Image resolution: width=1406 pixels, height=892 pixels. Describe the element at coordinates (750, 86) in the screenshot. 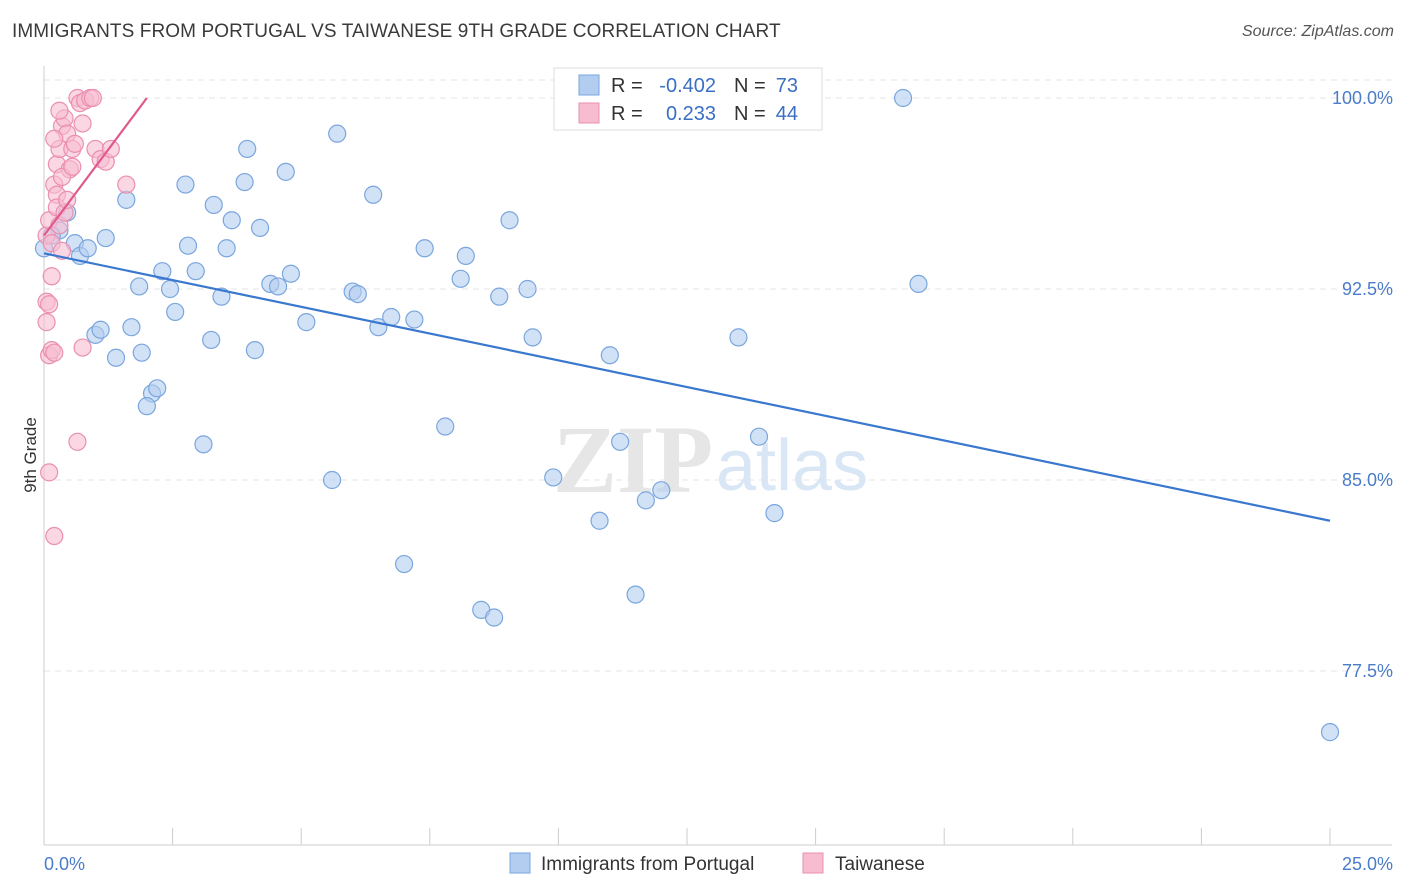

I see `legend-n-label-1: N =` at that location.